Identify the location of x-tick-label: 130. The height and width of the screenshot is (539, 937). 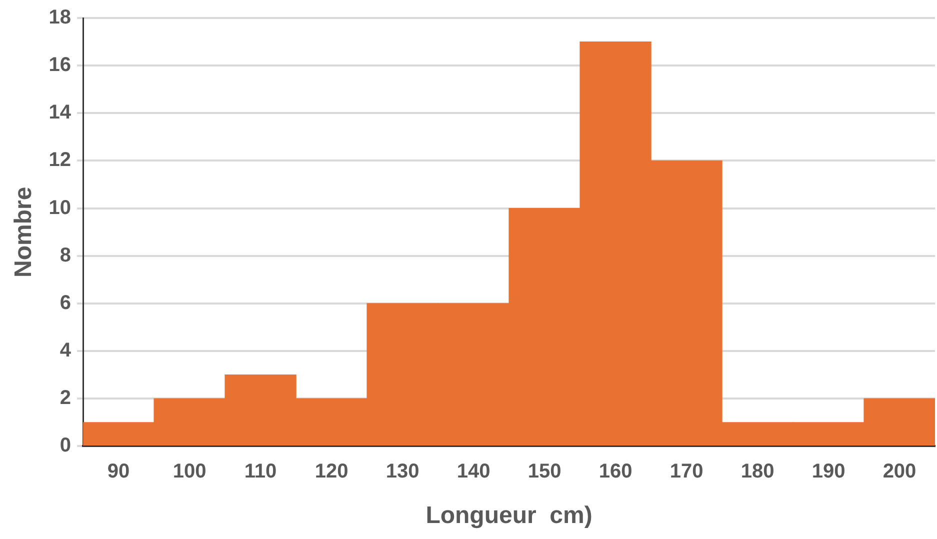
(403, 471).